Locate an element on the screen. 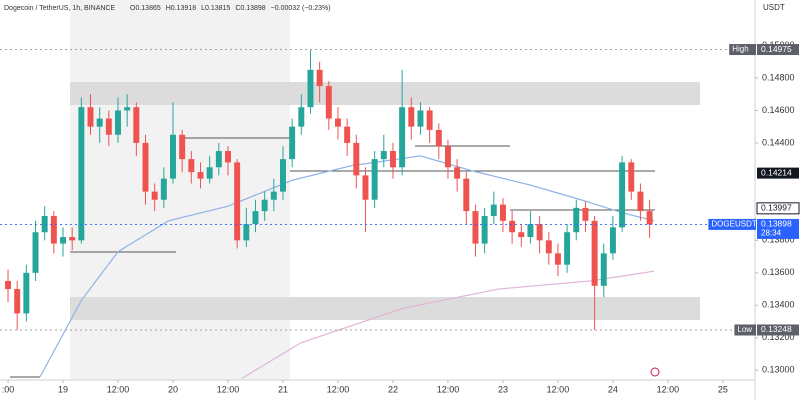 Image resolution: width=800 pixels, height=400 pixels. x-tick-label: 21 is located at coordinates (283, 389).